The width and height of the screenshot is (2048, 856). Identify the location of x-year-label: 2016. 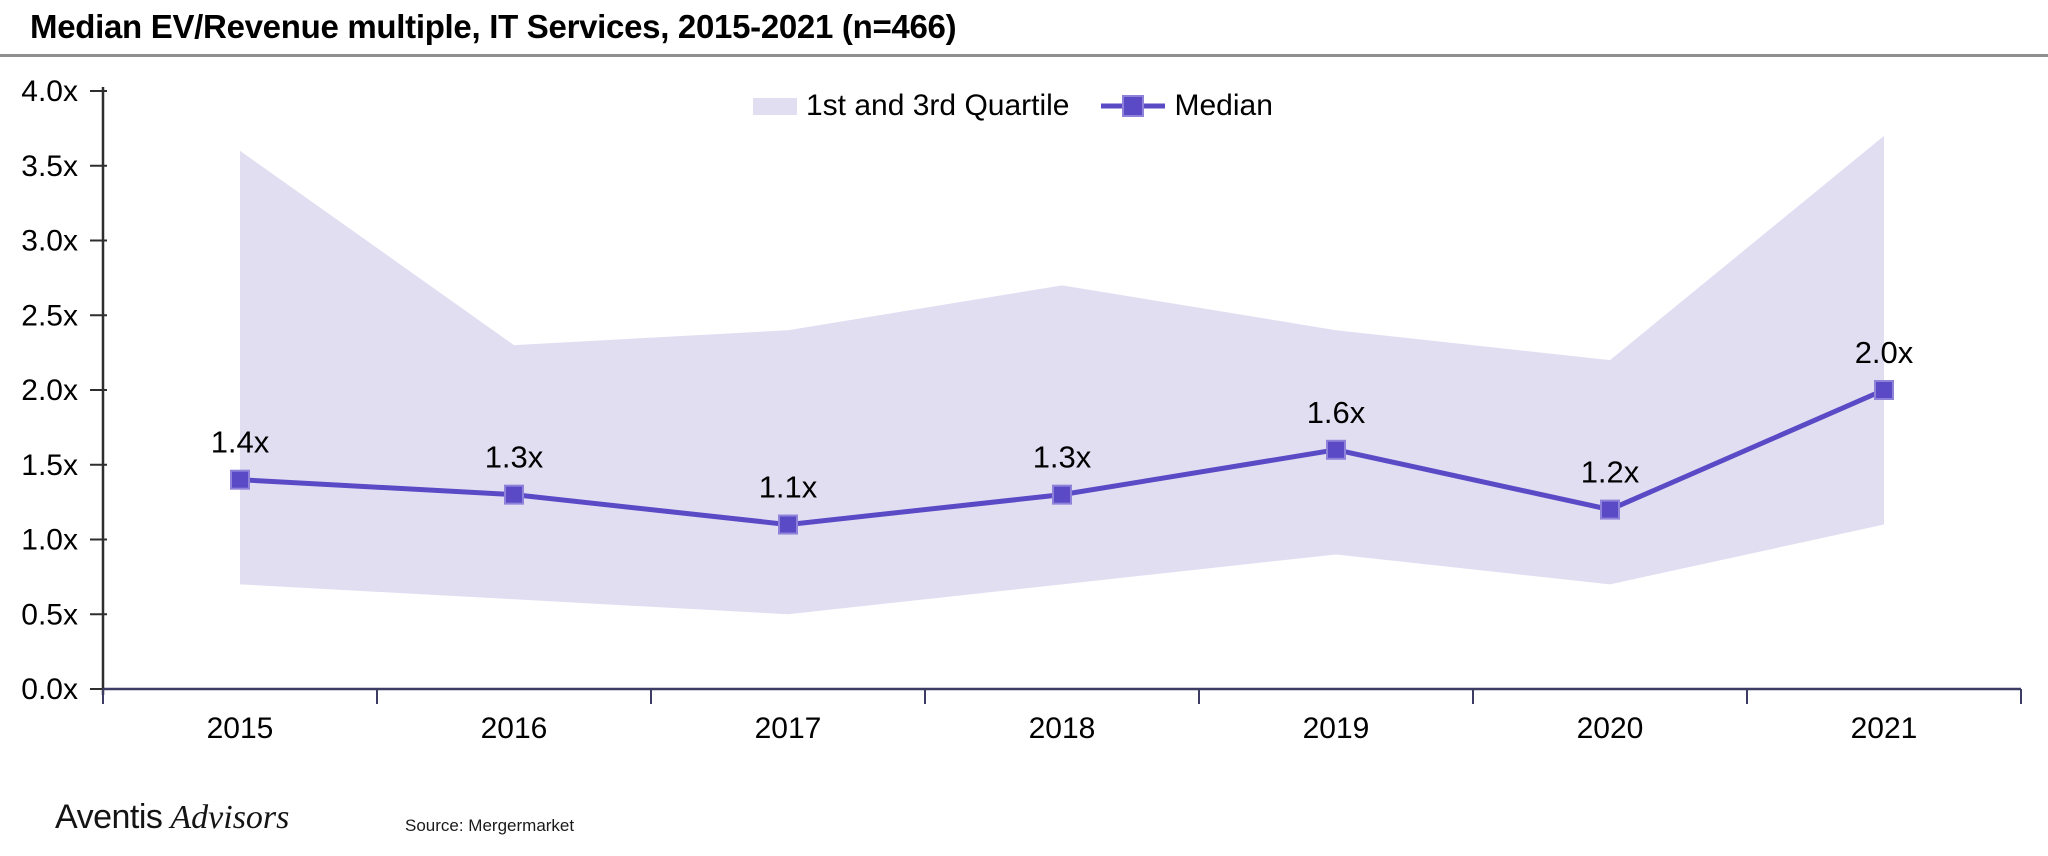
(514, 728).